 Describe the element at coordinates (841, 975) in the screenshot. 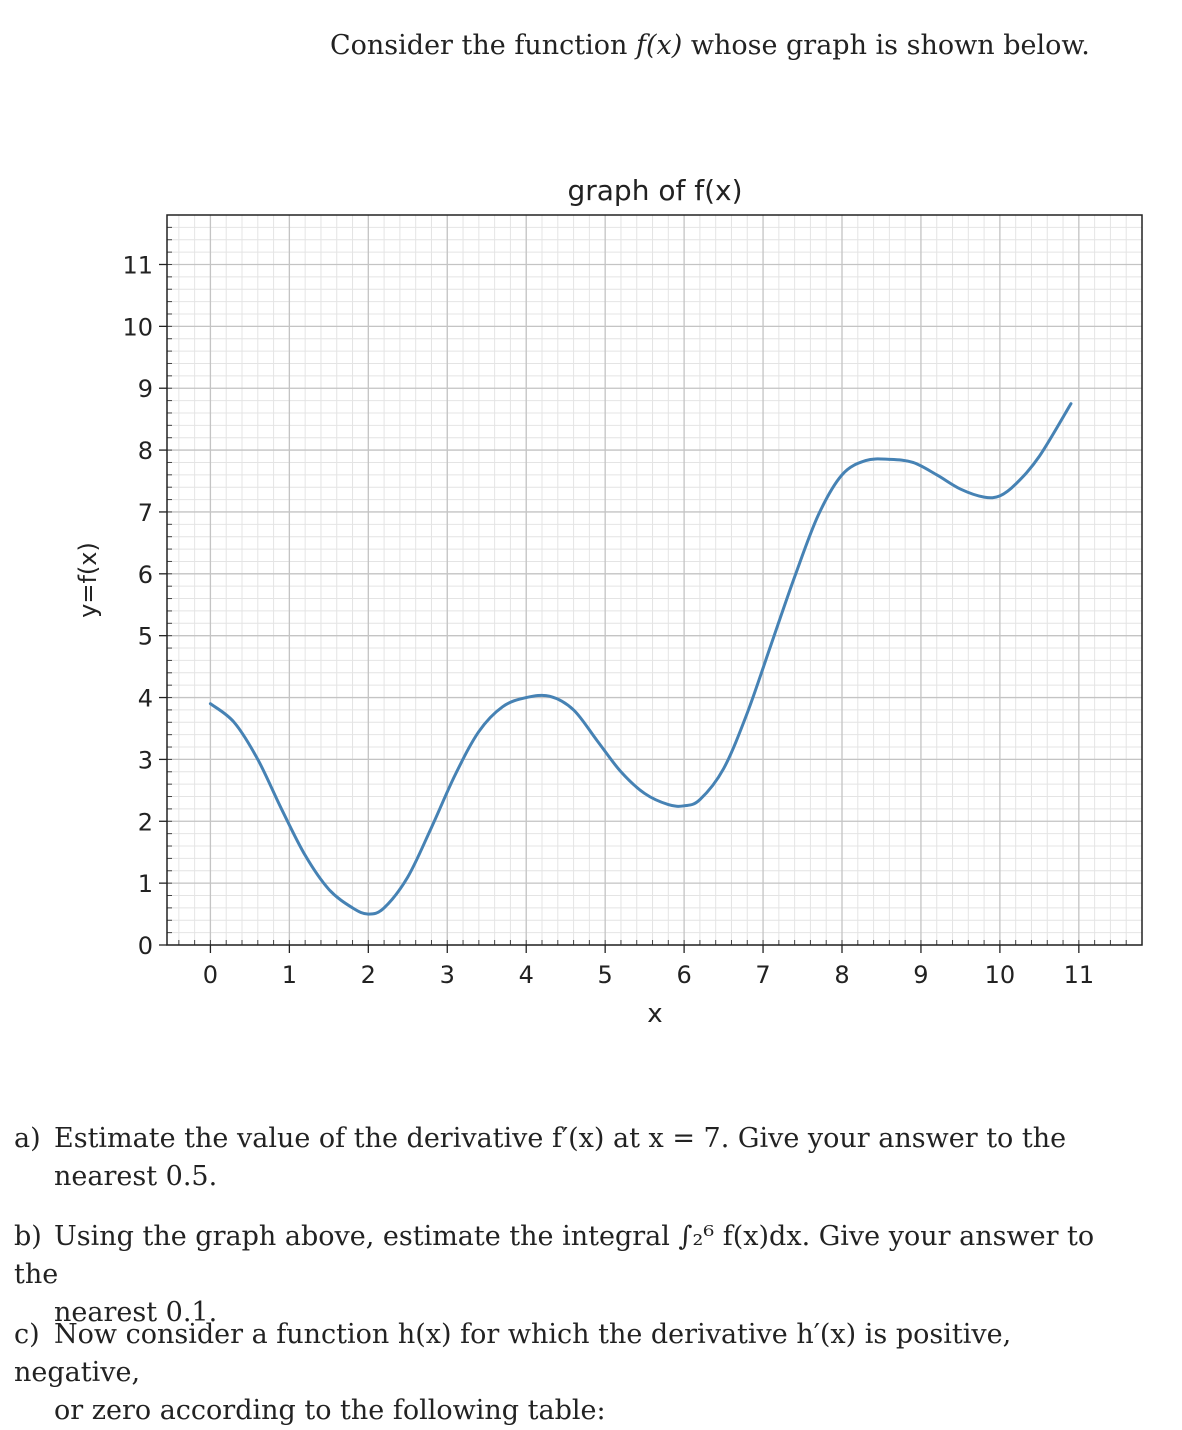

I see `x-tick-label: 8` at that location.